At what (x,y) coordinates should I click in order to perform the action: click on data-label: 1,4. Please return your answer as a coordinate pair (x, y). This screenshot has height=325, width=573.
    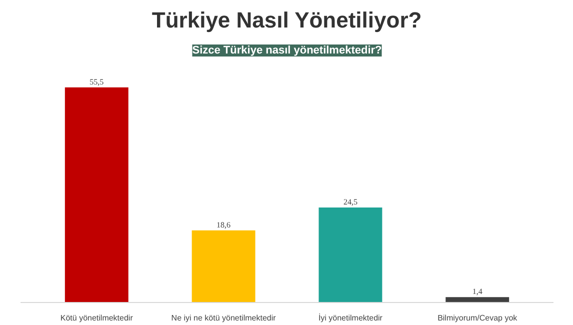
    Looking at the image, I should click on (477, 291).